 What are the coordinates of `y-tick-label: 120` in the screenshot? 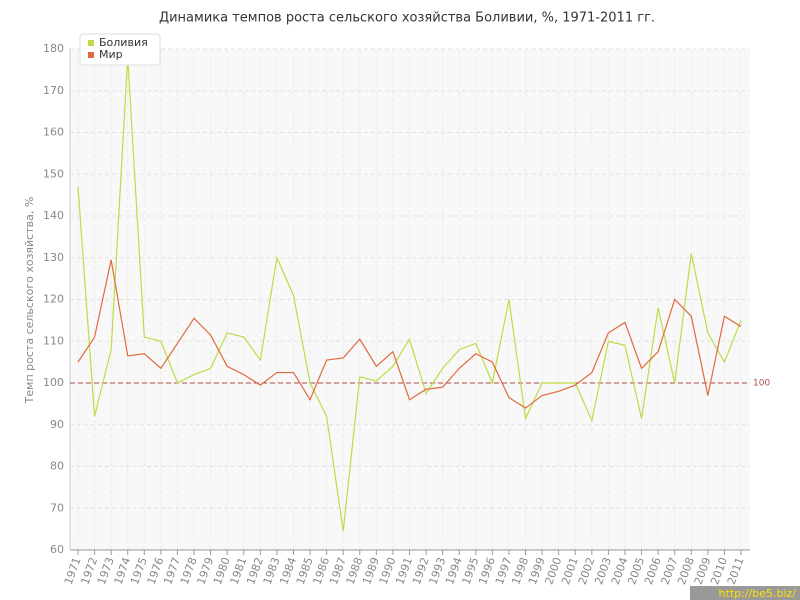 It's located at (53, 299).